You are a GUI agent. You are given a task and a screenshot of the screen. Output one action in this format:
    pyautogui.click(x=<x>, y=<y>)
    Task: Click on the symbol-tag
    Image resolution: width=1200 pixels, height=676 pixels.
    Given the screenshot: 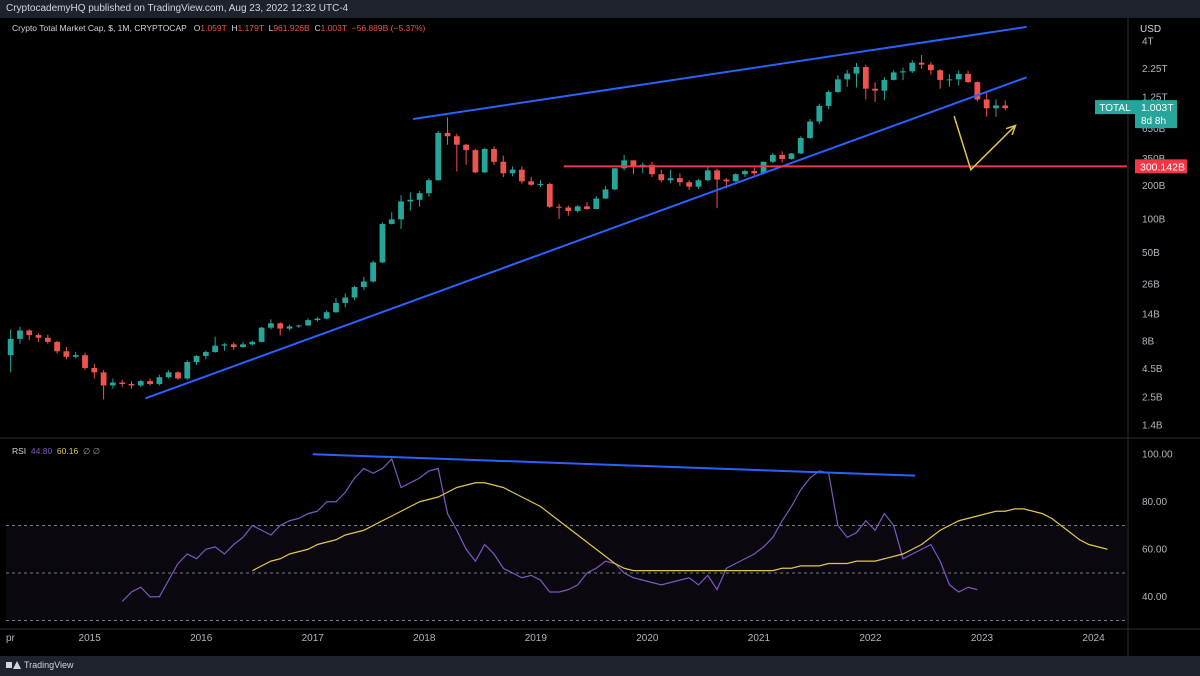 What is the action you would take?
    pyautogui.click(x=1115, y=107)
    